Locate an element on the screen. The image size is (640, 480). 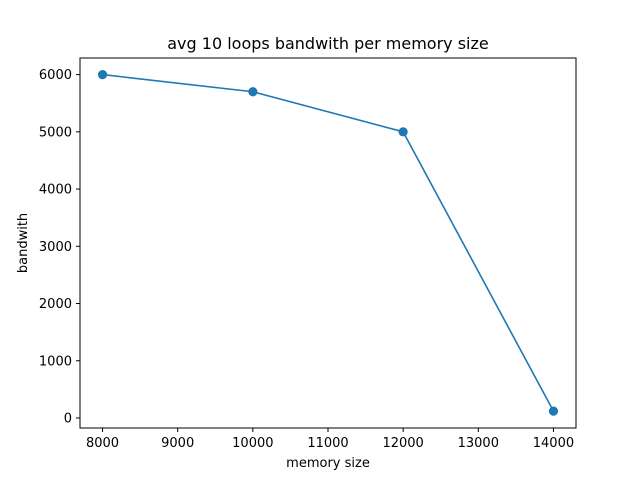
x-axis: 8000 9000 10000 11000 12000 13000 14000 is located at coordinates (330, 439).